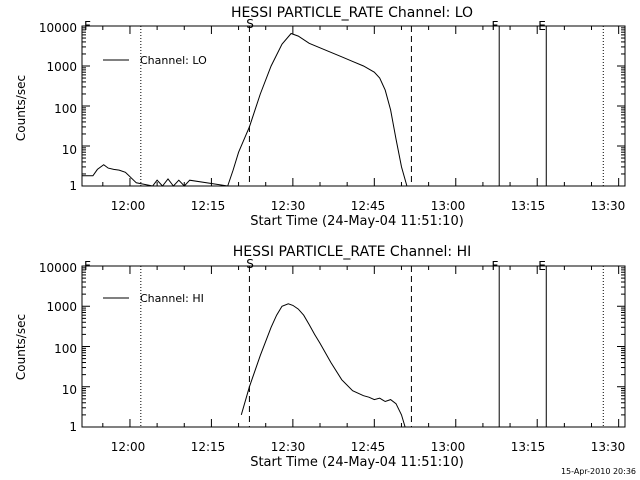  Describe the element at coordinates (352, 13) in the screenshot. I see `chart-title: HESSI PARTICLE_RATE Channel: LO` at that location.